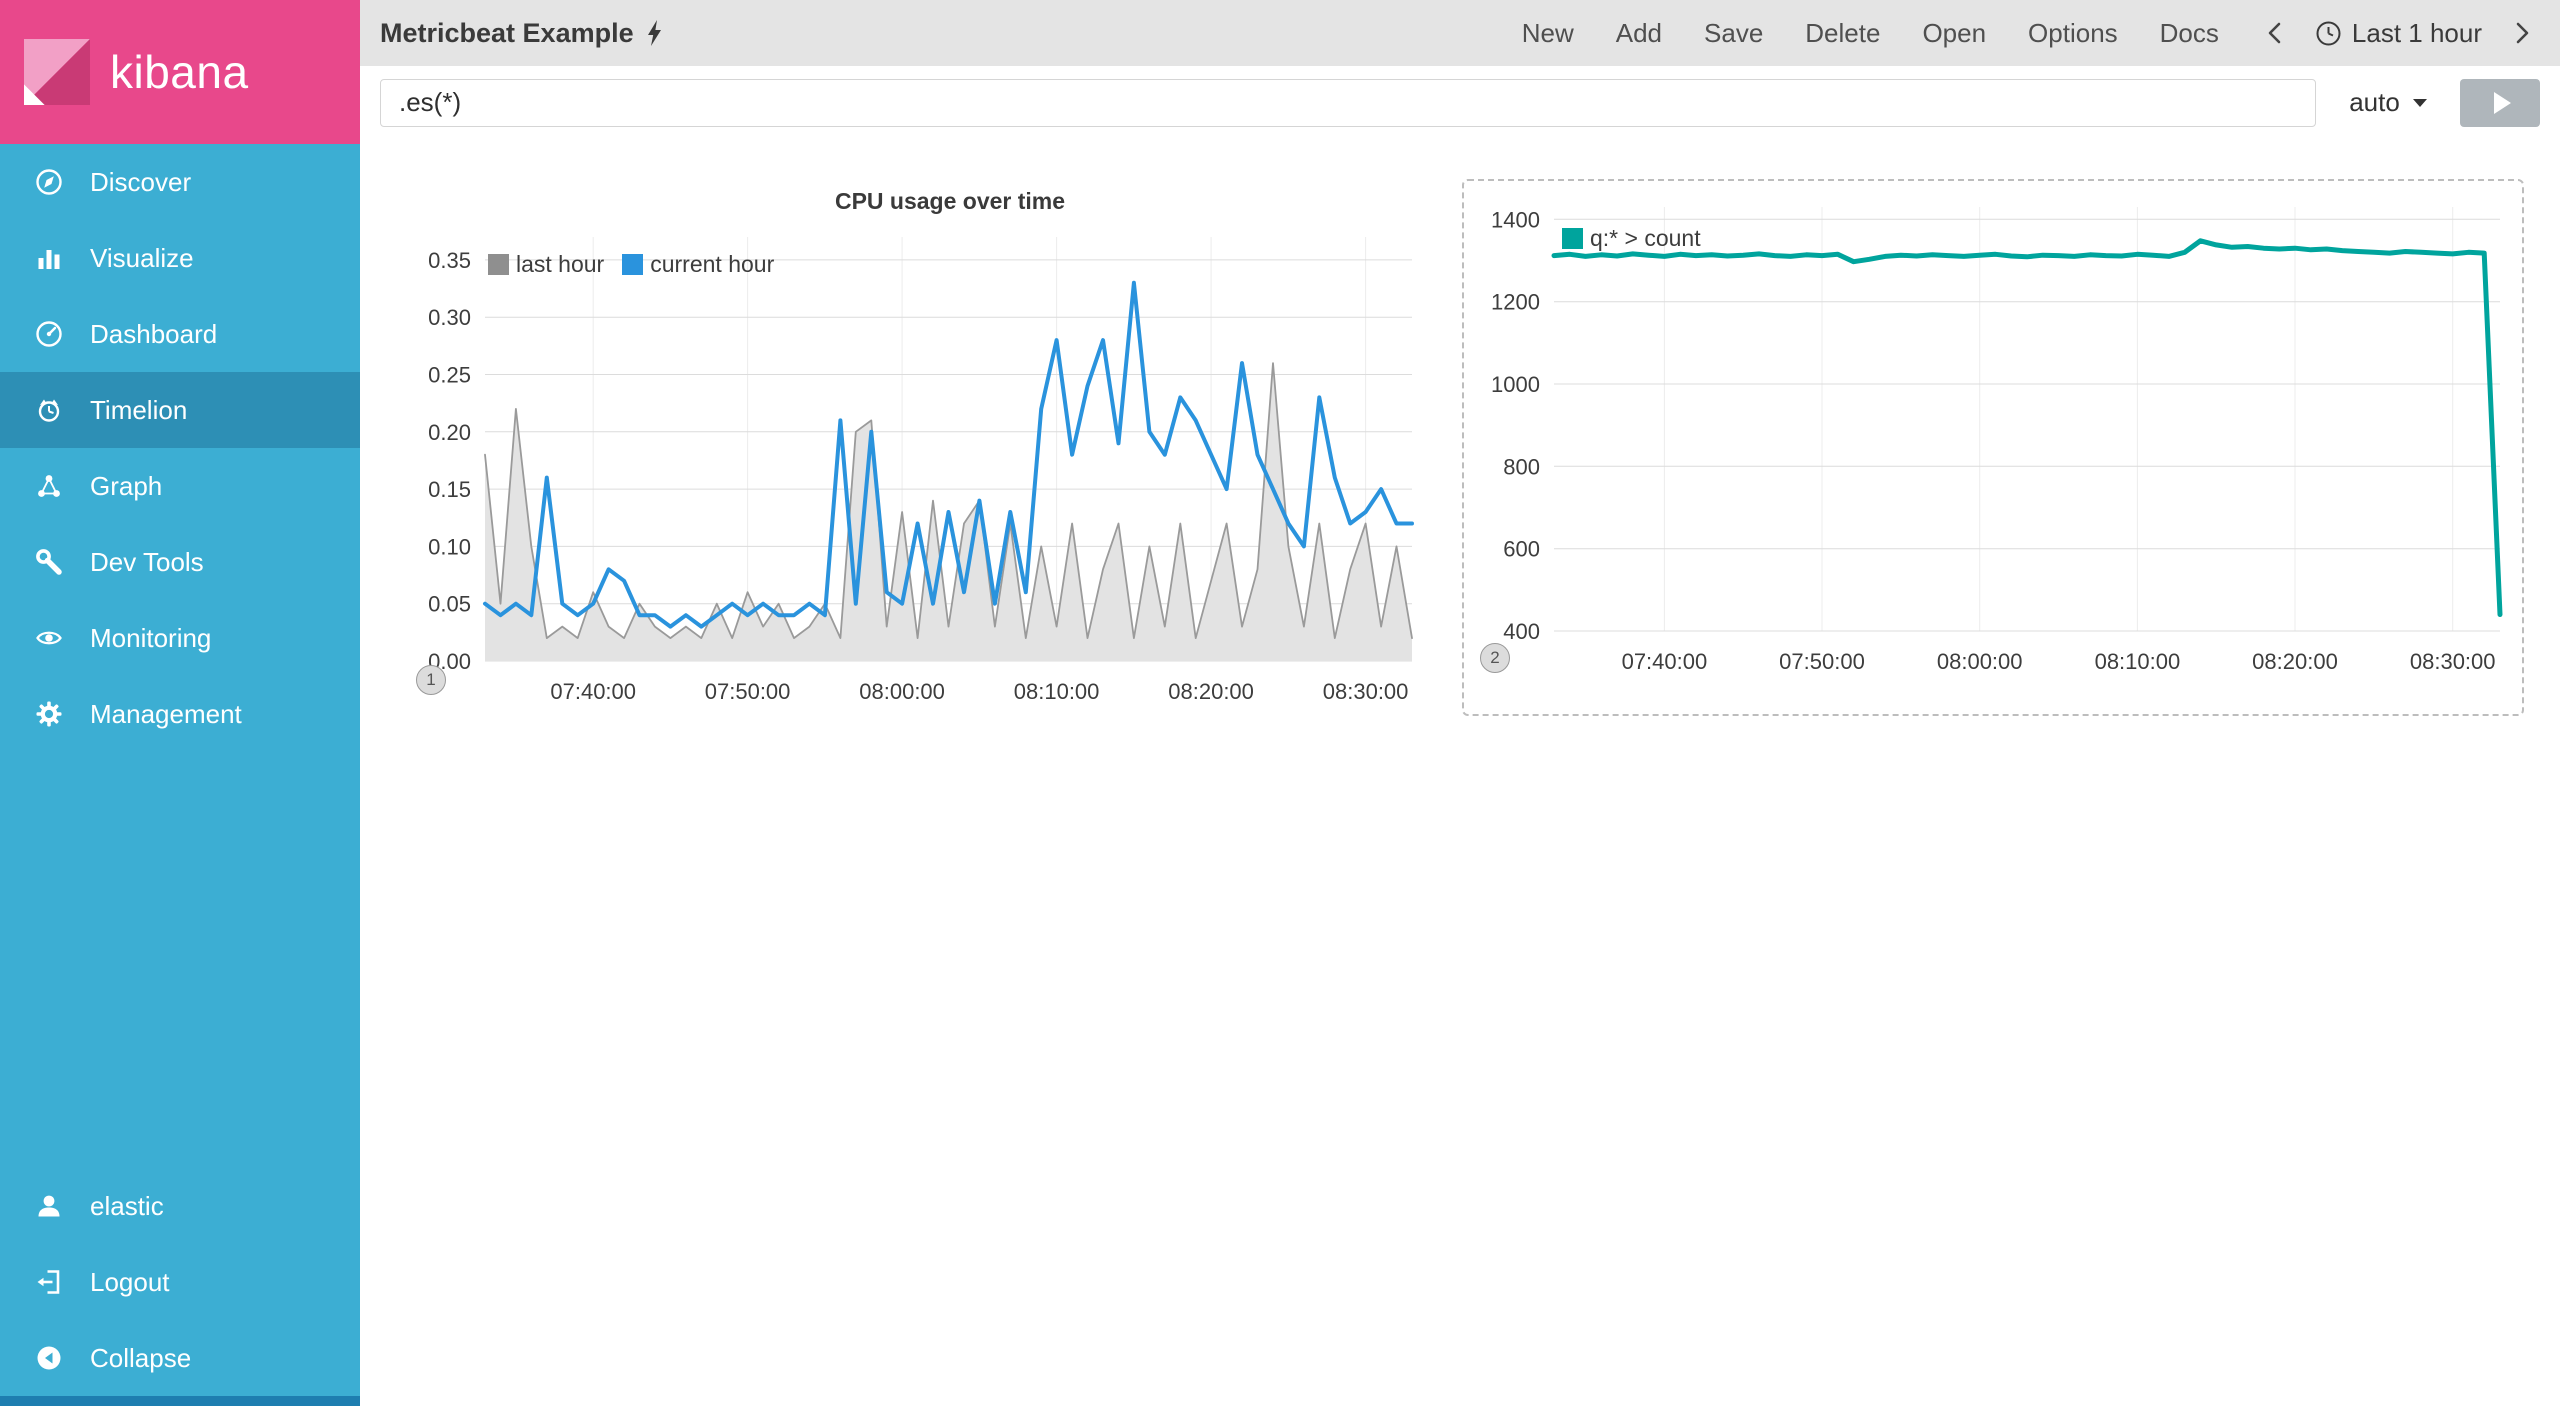 This screenshot has height=1406, width=2560. What do you see at coordinates (1639, 32) in the screenshot?
I see `menu-item-add: Add` at bounding box center [1639, 32].